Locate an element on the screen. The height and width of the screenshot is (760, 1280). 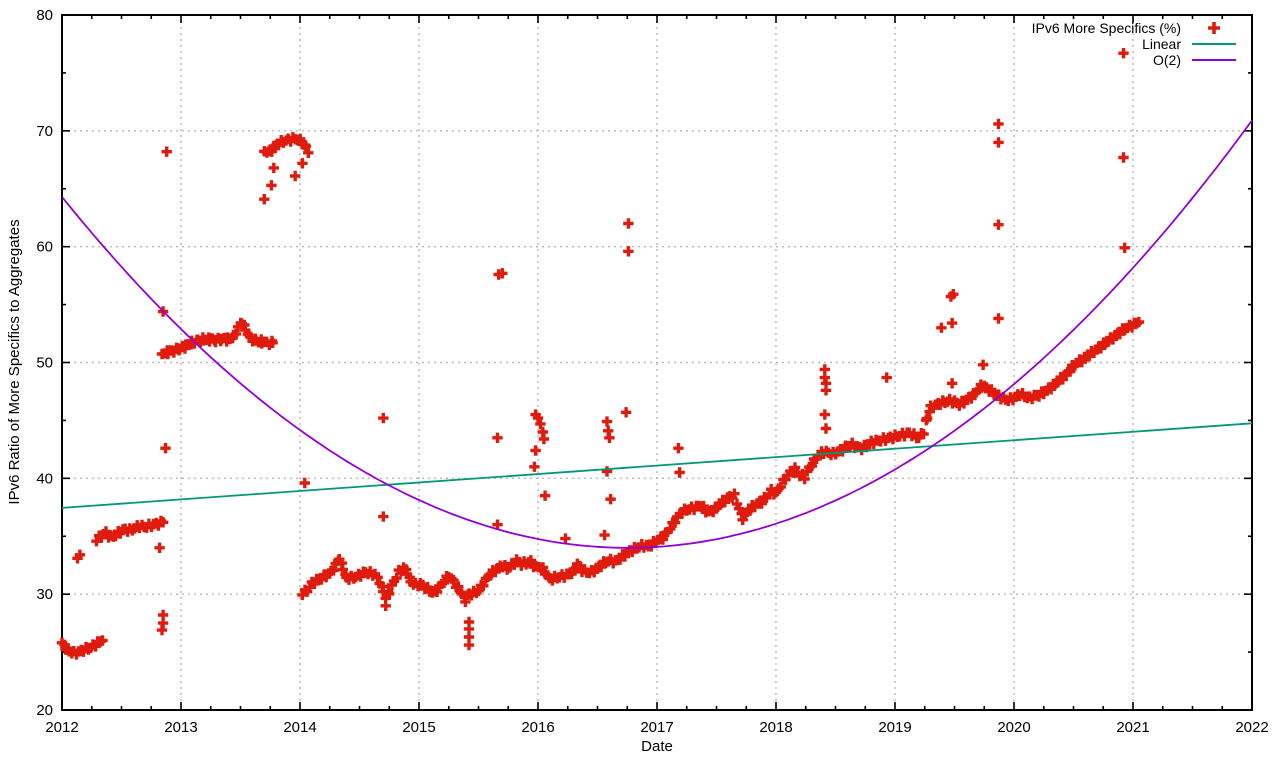
x-tick-label: 2012 is located at coordinates (61, 727).